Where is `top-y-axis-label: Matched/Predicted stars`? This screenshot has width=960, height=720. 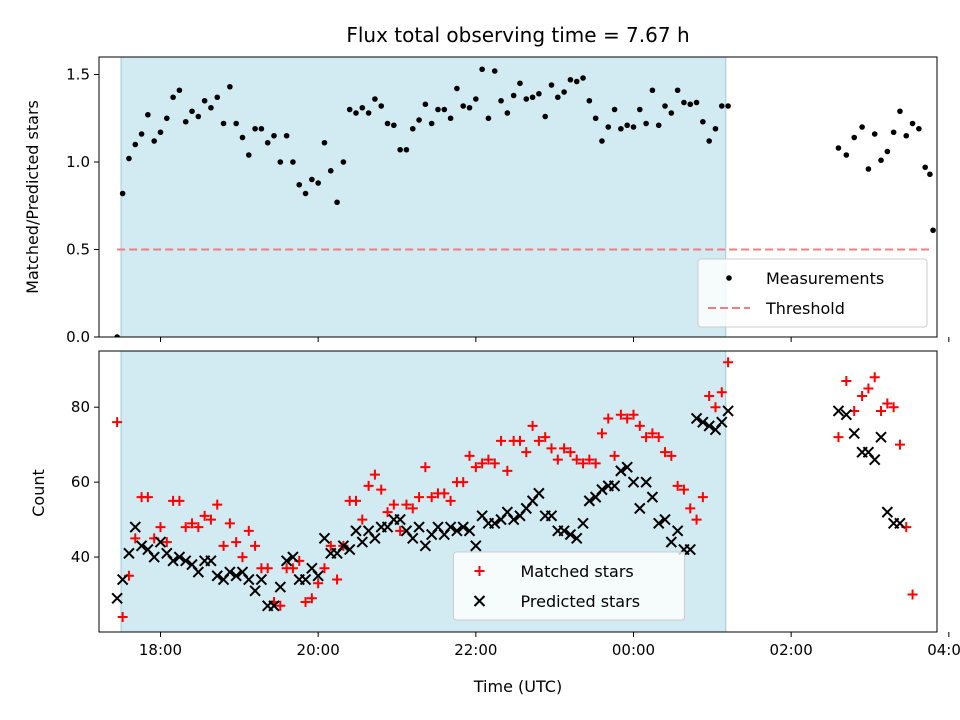 top-y-axis-label: Matched/Predicted stars is located at coordinates (32, 197).